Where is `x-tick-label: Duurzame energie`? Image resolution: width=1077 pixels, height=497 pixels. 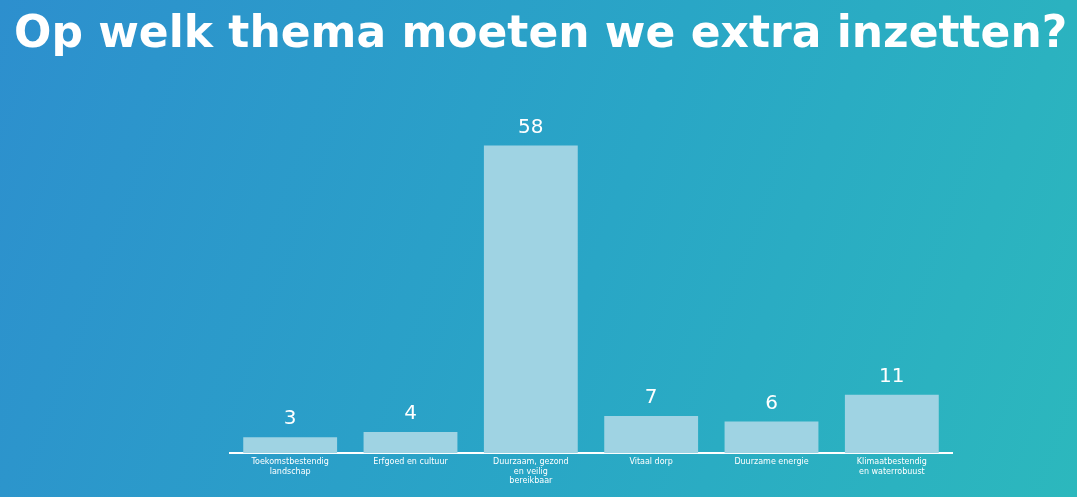
x-tick-label: Duurzame energie is located at coordinates (771, 462).